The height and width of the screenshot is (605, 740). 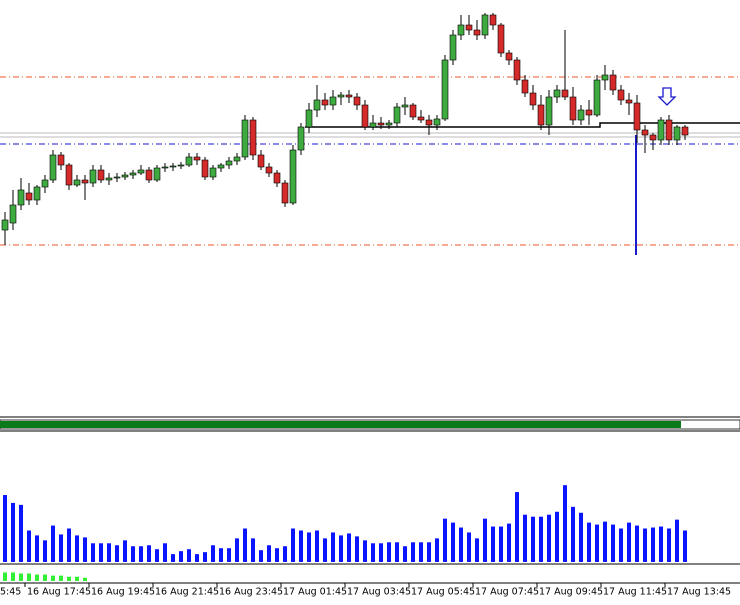 What do you see at coordinates (251, 592) in the screenshot?
I see `x-tick-label: 16 Aug 23:45` at bounding box center [251, 592].